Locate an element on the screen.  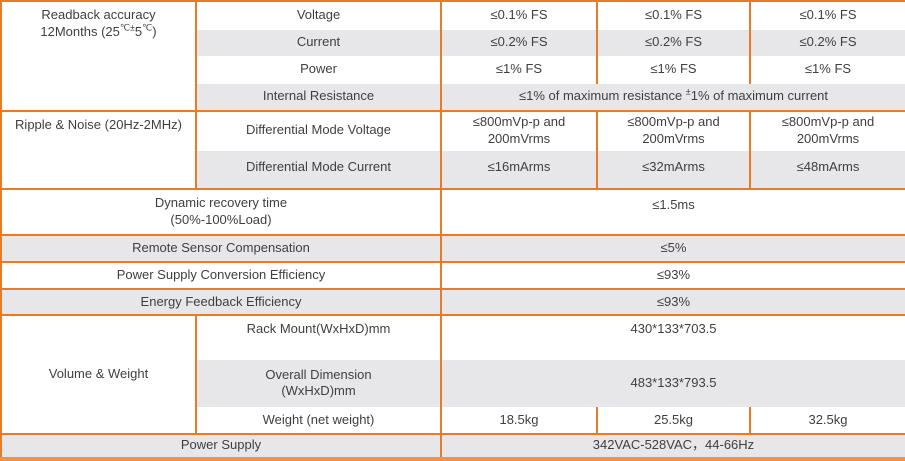
power-value-2: ≤1% FS is located at coordinates (673, 69).